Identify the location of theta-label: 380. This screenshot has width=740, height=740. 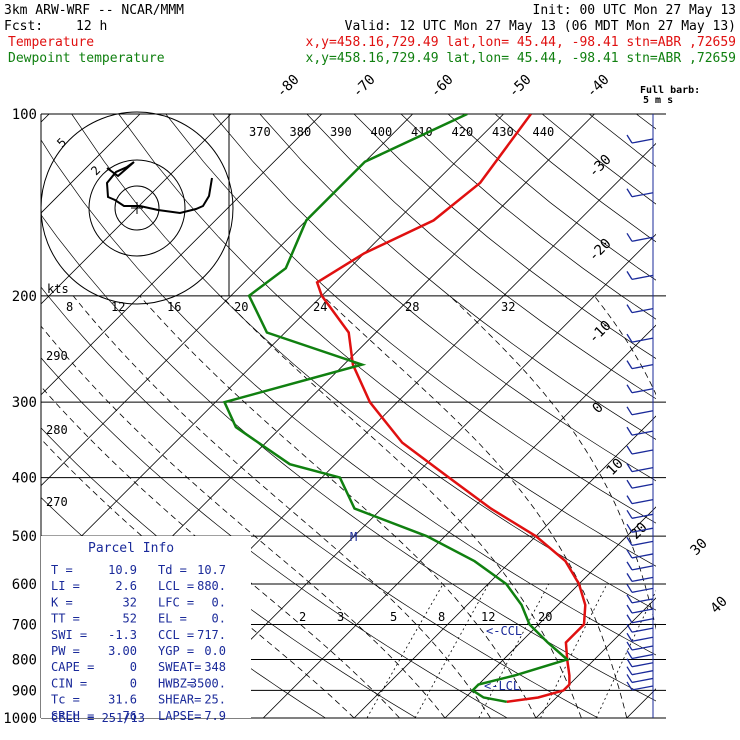
(301, 132).